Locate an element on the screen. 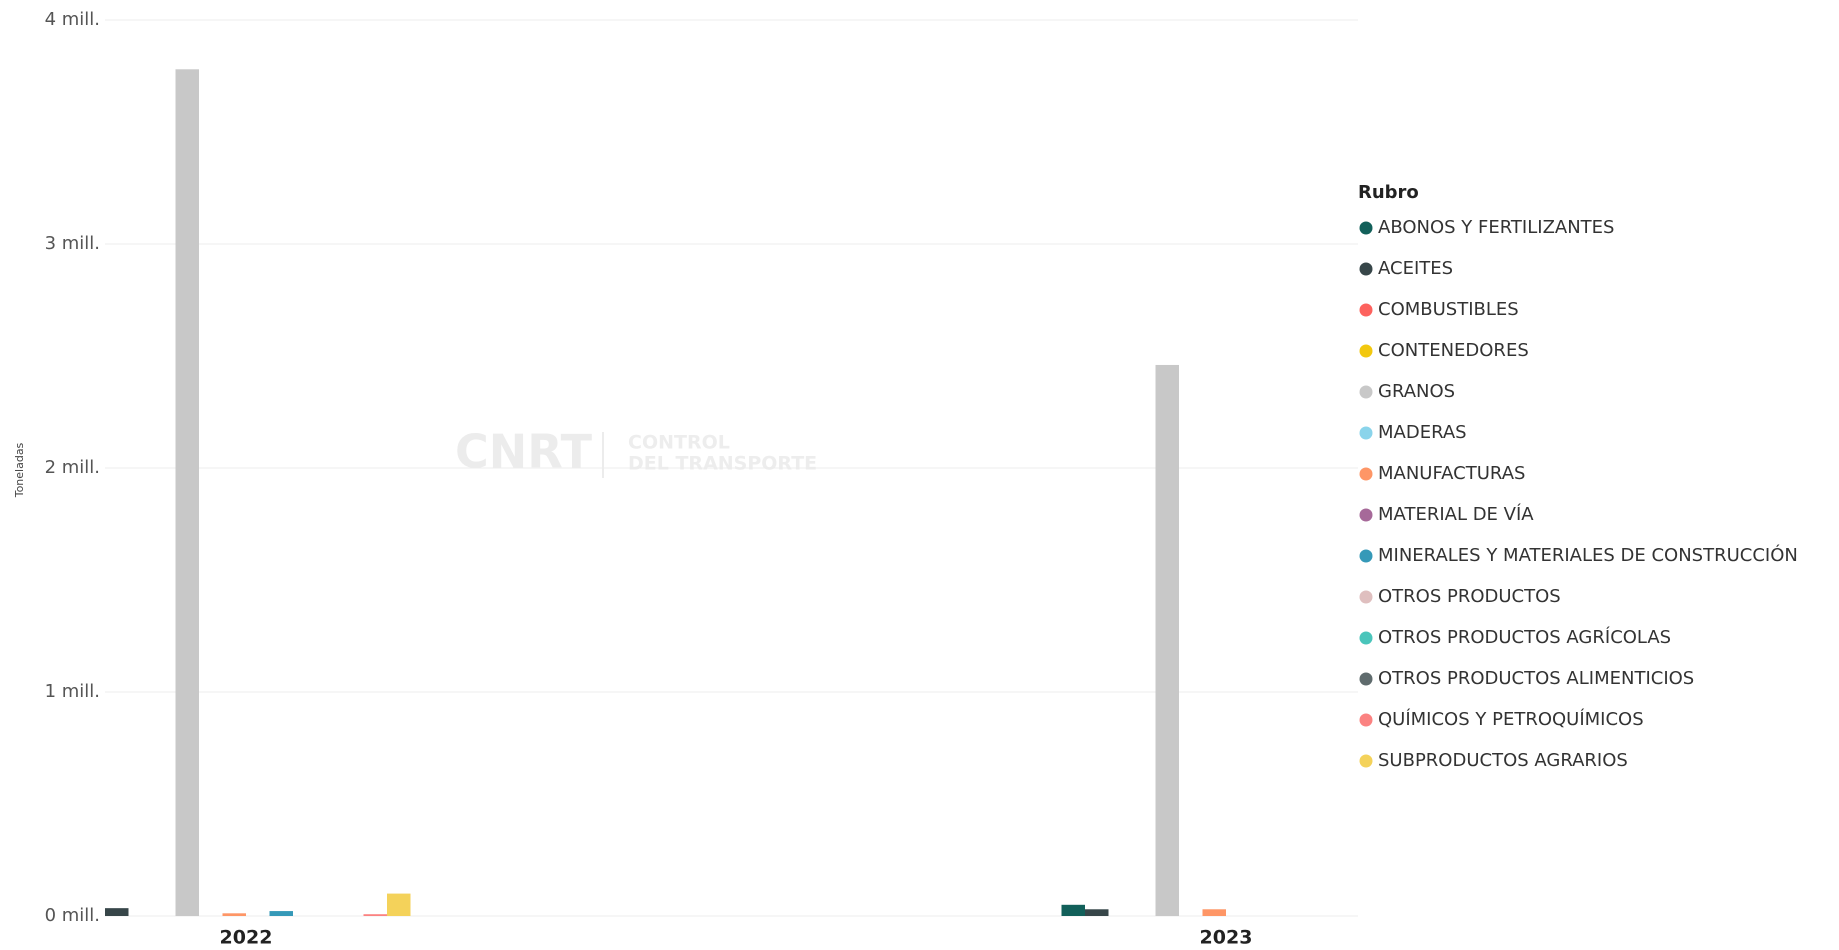 This screenshot has height=950, width=1839. watermark: DEL TRANSPORTE is located at coordinates (722, 464).